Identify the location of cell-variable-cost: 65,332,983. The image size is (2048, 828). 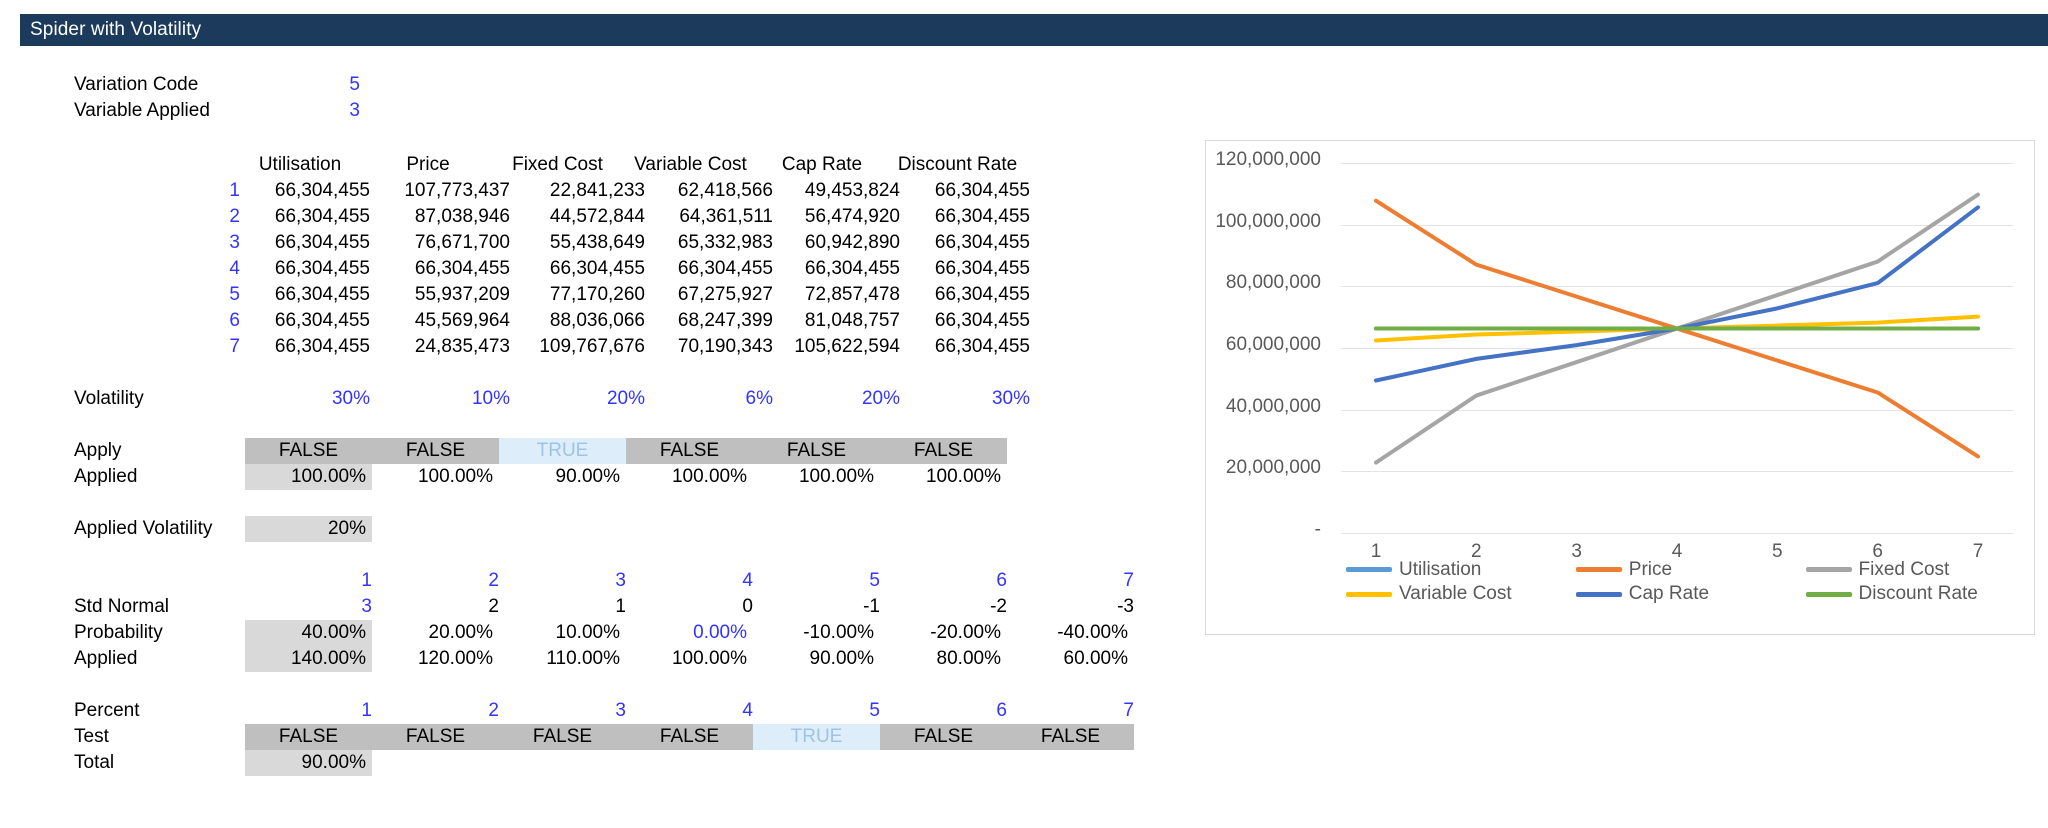
(725, 242).